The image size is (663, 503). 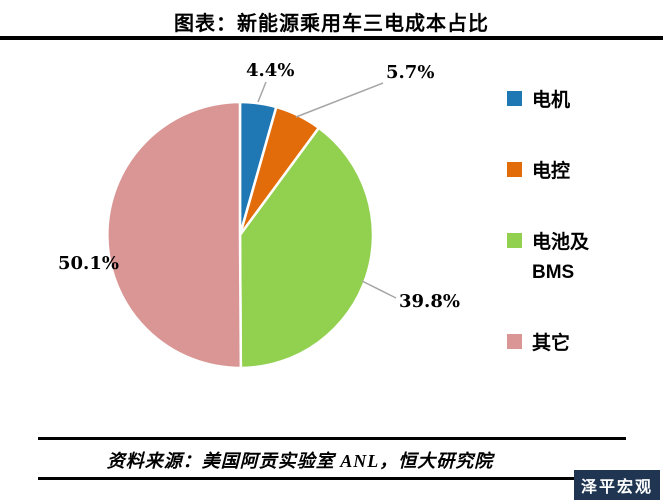 What do you see at coordinates (551, 172) in the screenshot?
I see `legend-item-label: 电控` at bounding box center [551, 172].